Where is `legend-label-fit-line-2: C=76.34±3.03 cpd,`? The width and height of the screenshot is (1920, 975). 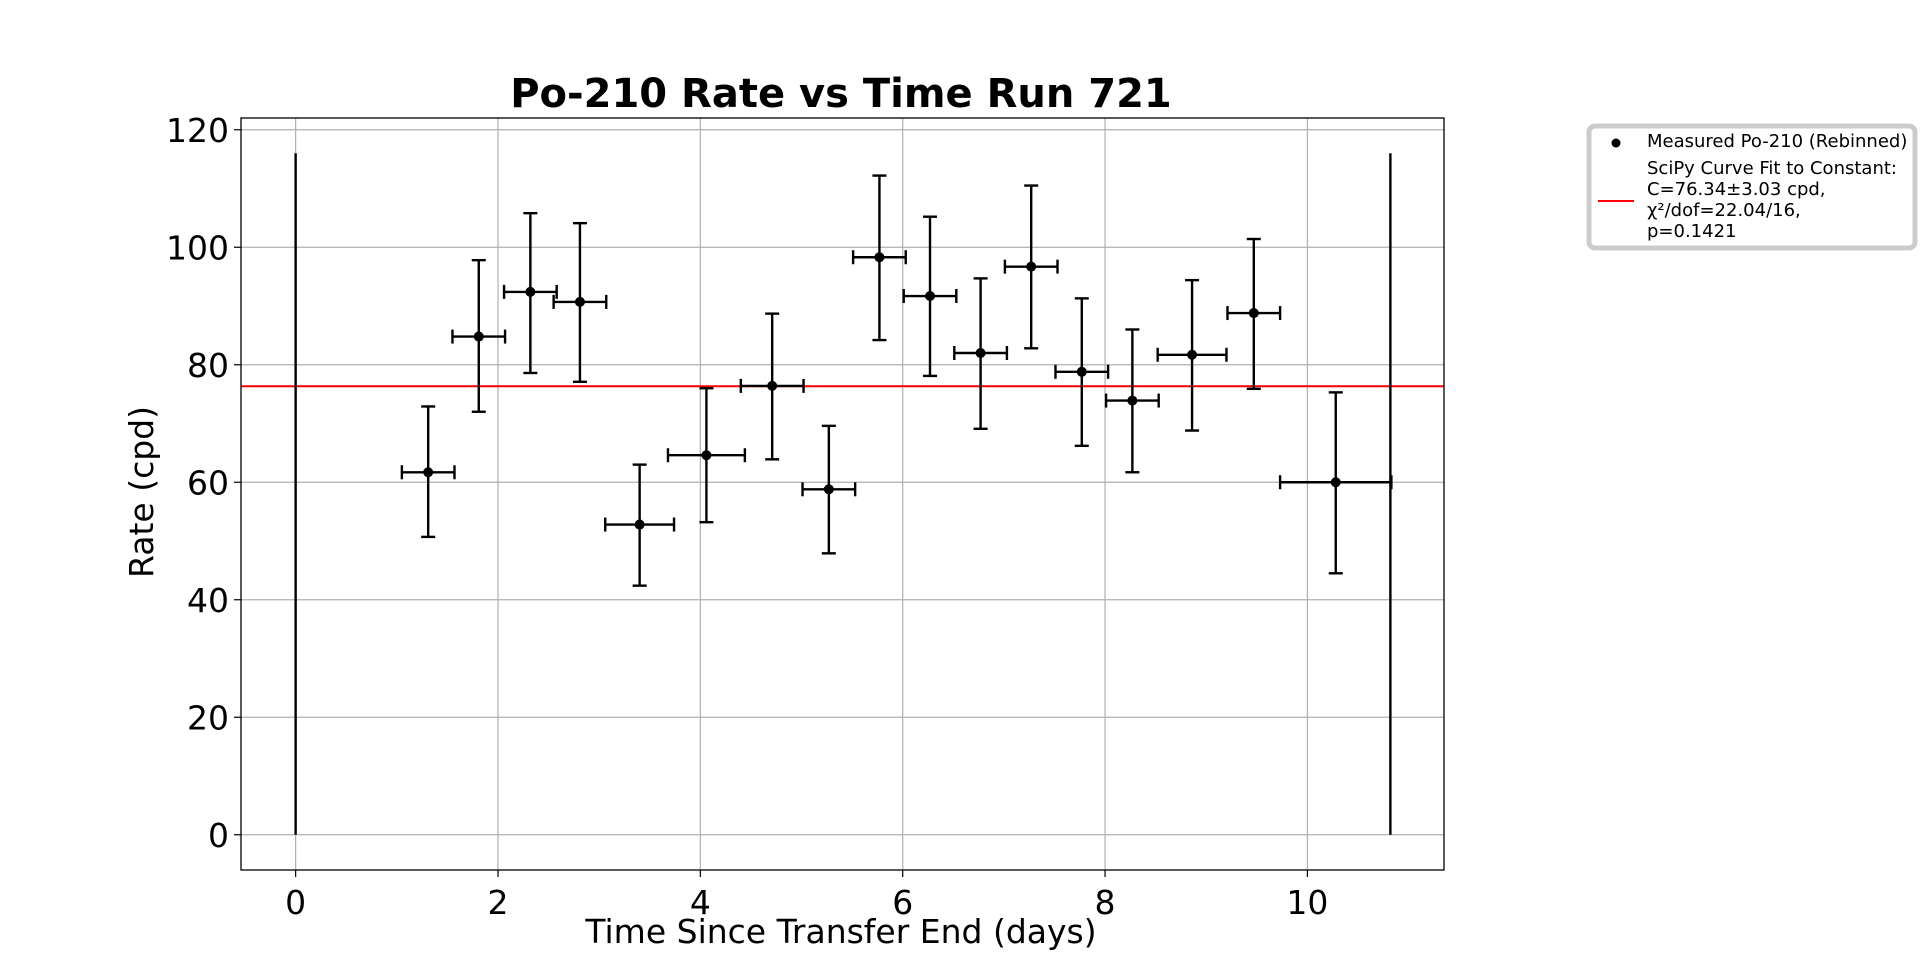
legend-label-fit-line-2: C=76.34±3.03 cpd, is located at coordinates (1736, 189).